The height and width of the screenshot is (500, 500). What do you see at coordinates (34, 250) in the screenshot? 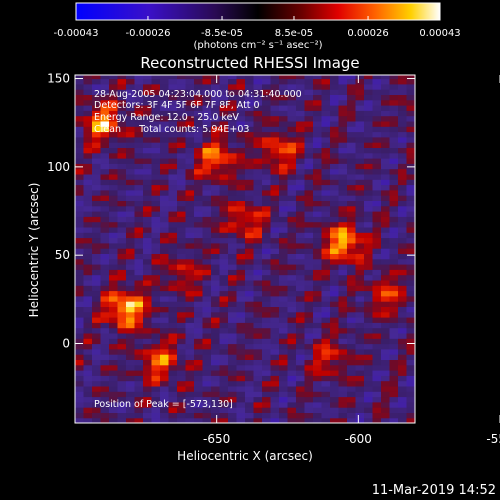
I see `y-axis-label: Heliocentric Y (arcsec)` at bounding box center [34, 250].